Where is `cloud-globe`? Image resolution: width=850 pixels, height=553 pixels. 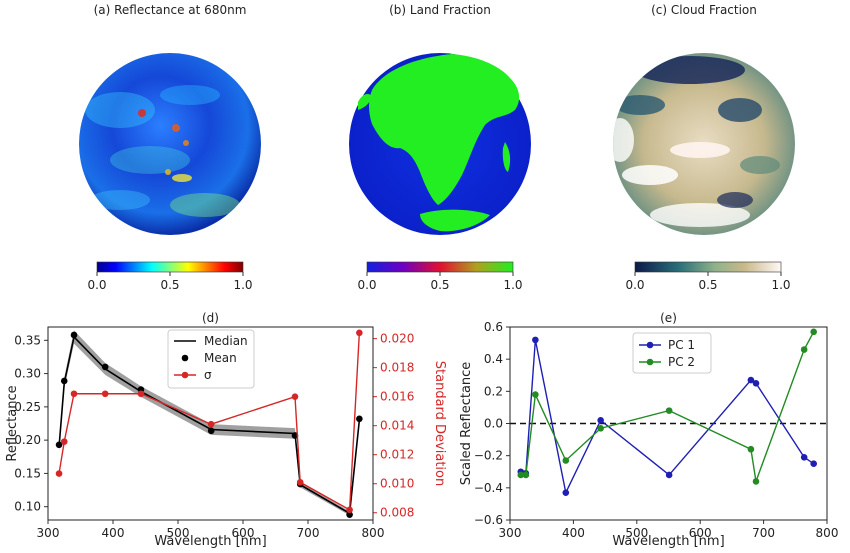
cloud-globe is located at coordinates (704, 144).